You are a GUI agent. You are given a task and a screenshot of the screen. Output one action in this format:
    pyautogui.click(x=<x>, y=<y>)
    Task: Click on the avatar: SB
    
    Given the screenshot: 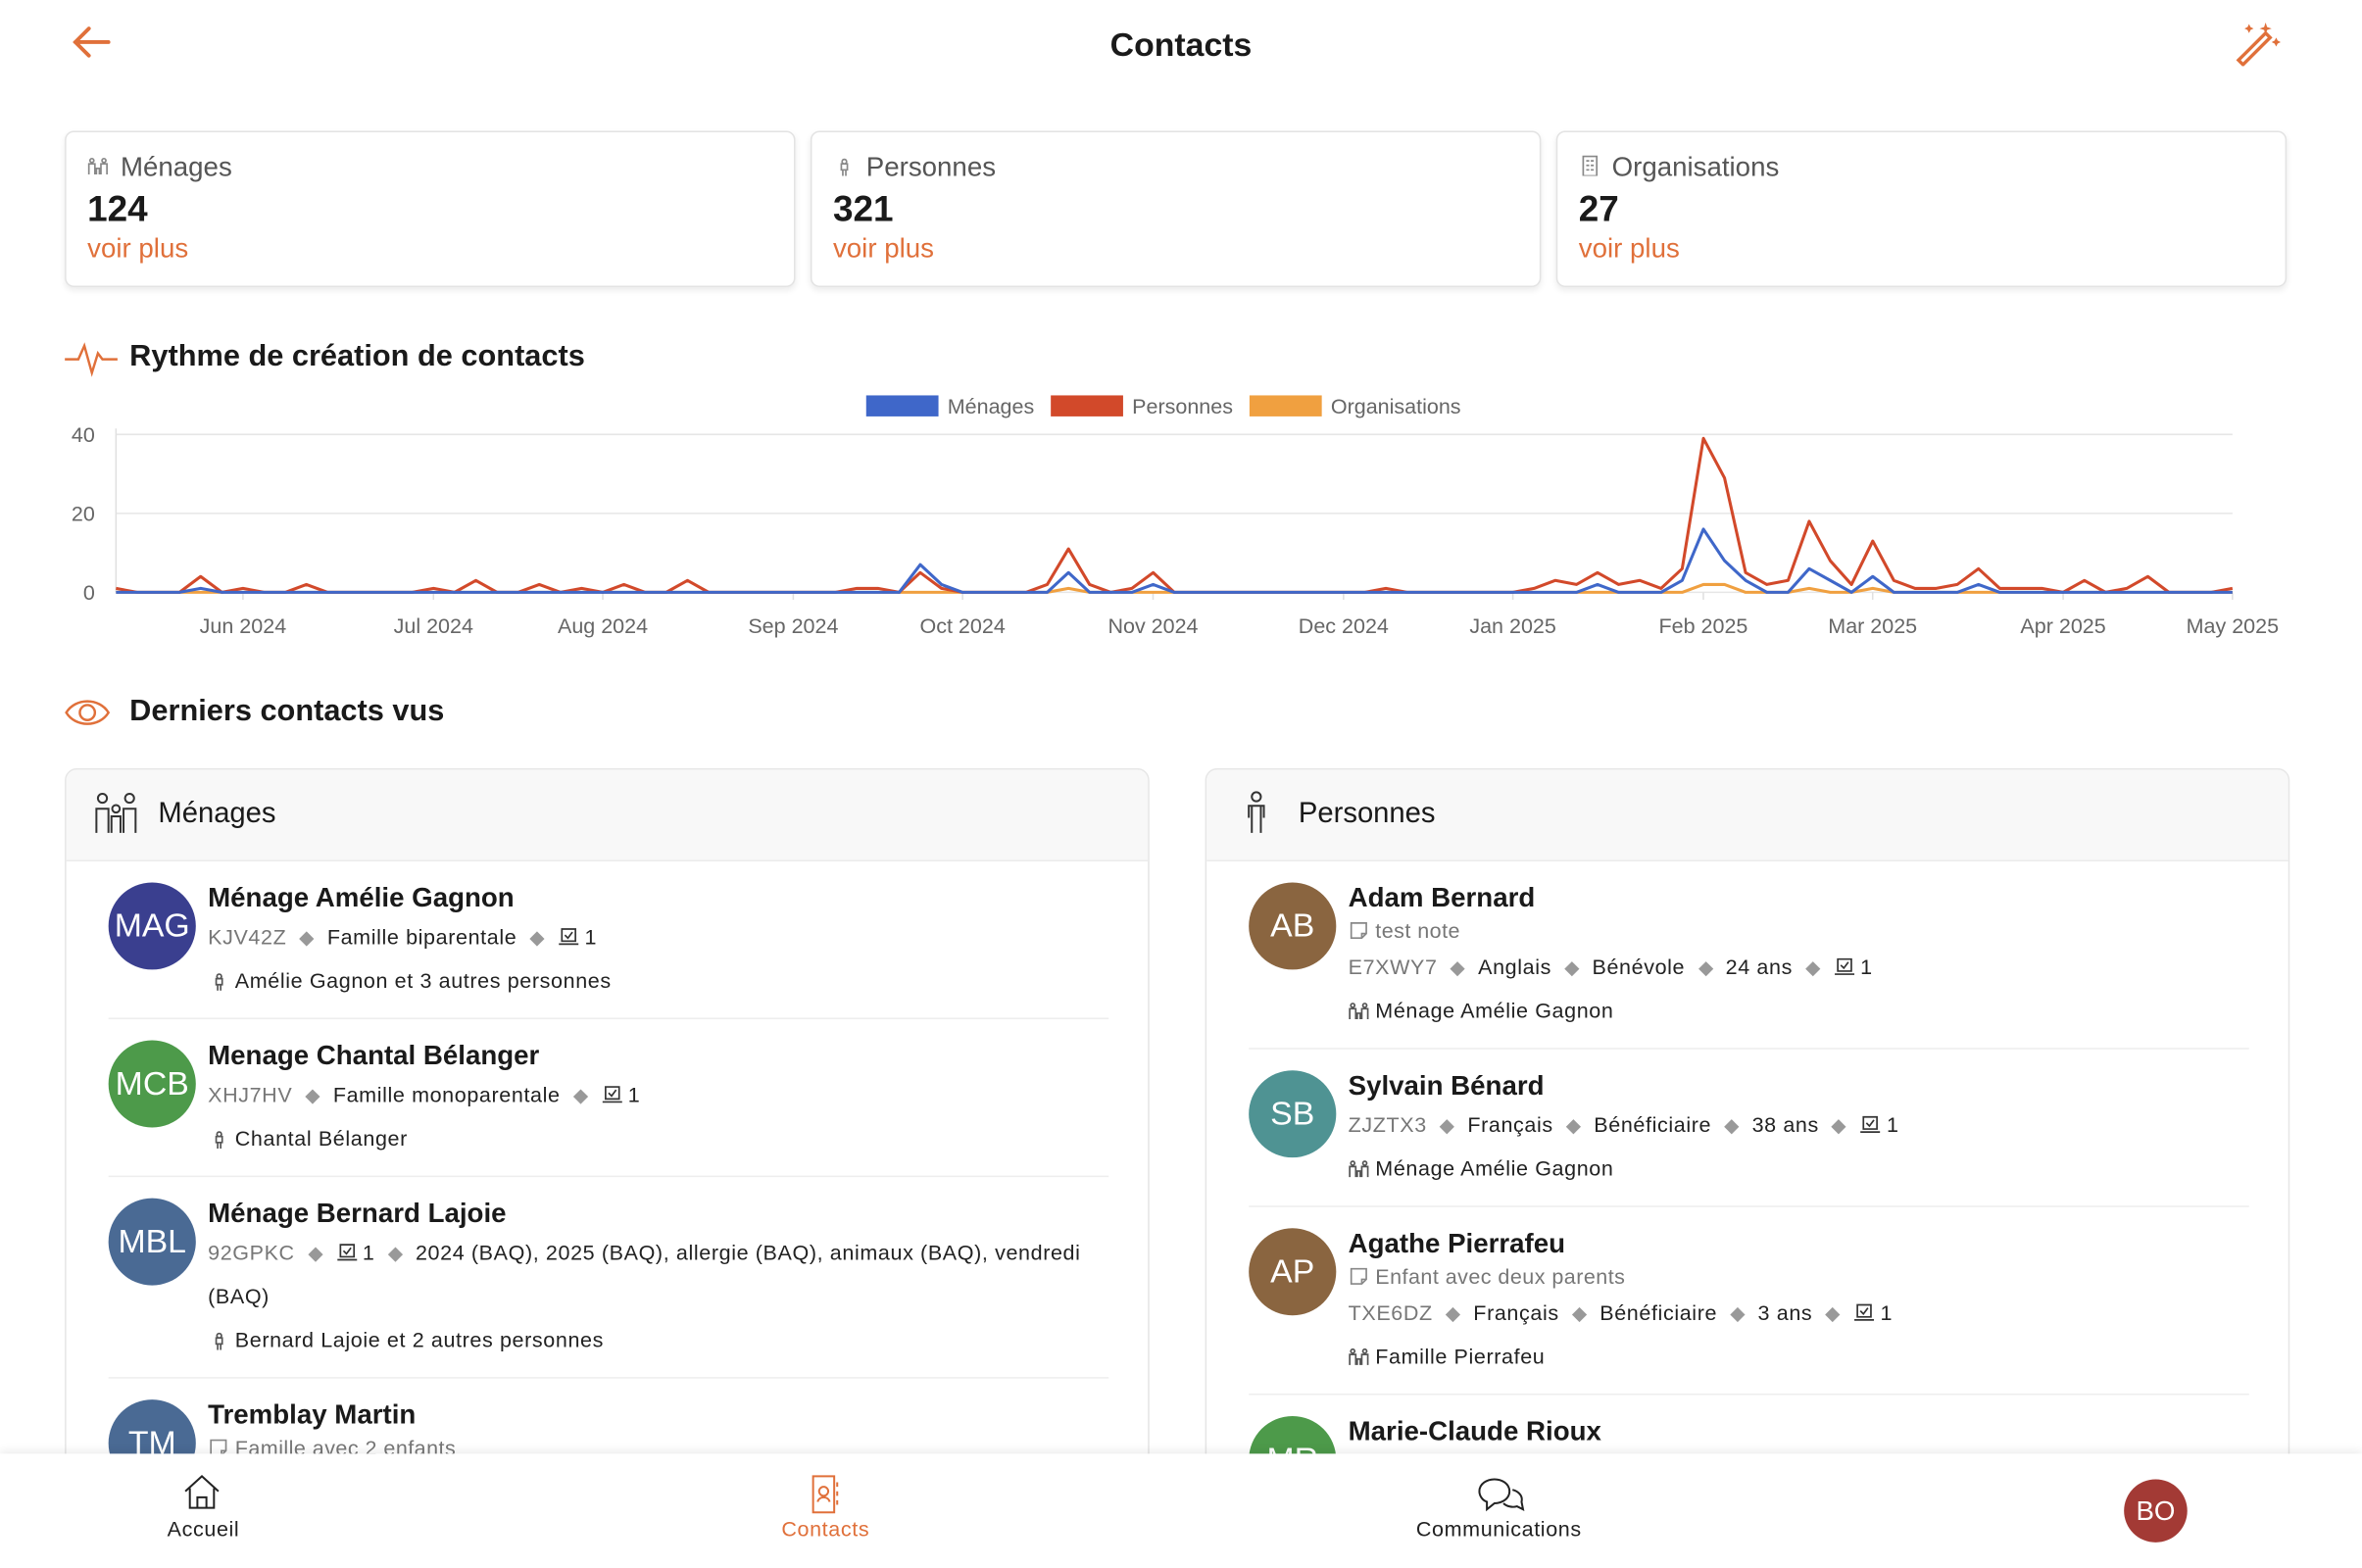 What is the action you would take?
    pyautogui.click(x=1293, y=1114)
    